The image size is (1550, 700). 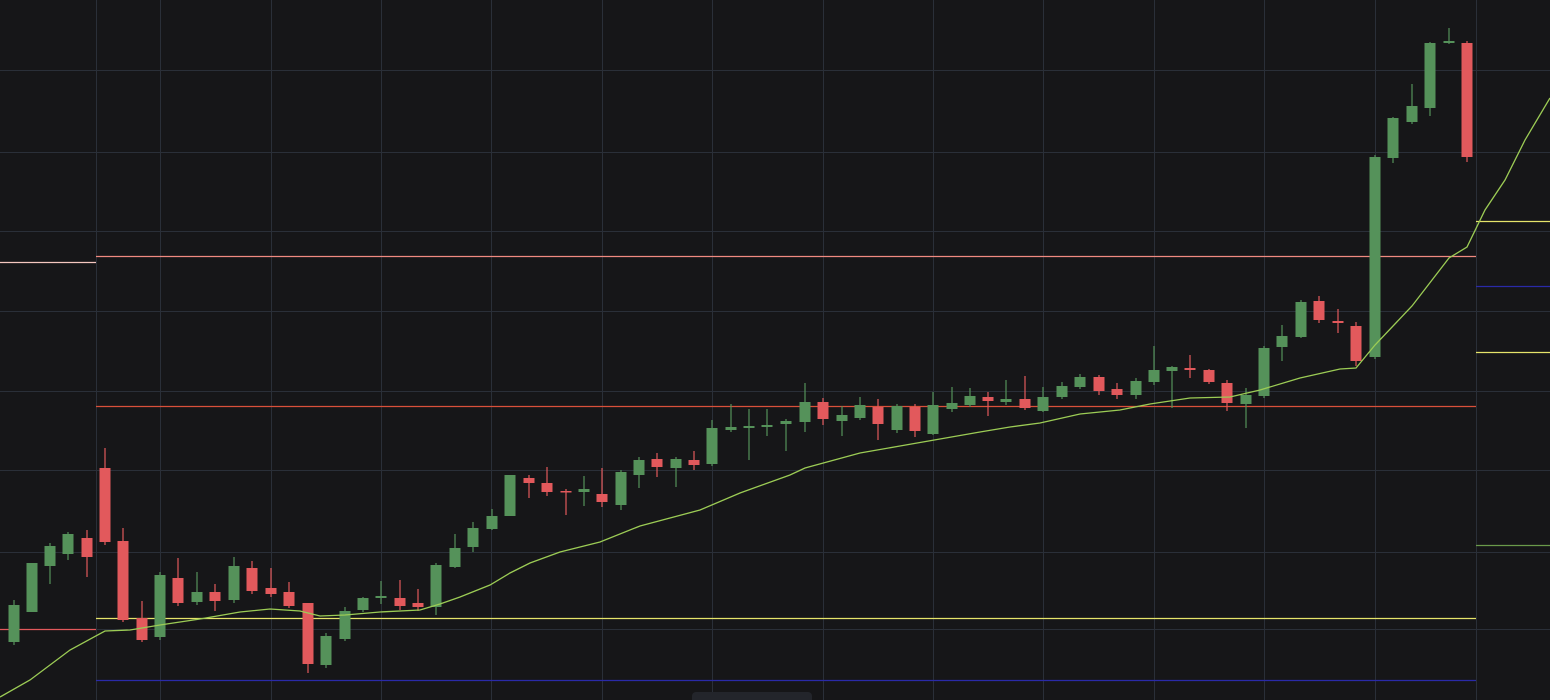 What do you see at coordinates (752, 696) in the screenshot?
I see `scroll-handle` at bounding box center [752, 696].